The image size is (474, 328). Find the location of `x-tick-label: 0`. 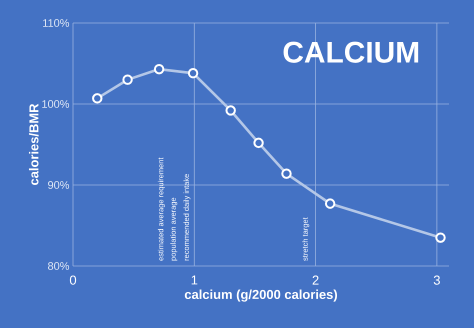

x-tick-label: 0 is located at coordinates (73, 280).